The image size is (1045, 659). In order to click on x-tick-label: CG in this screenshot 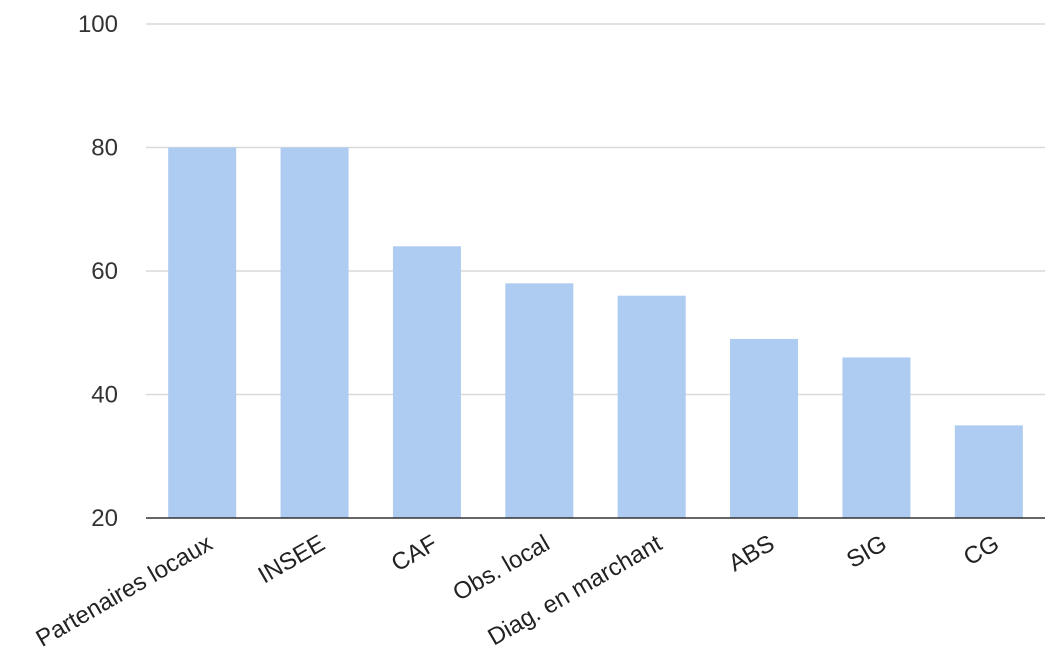, I will do `click(981, 550)`.